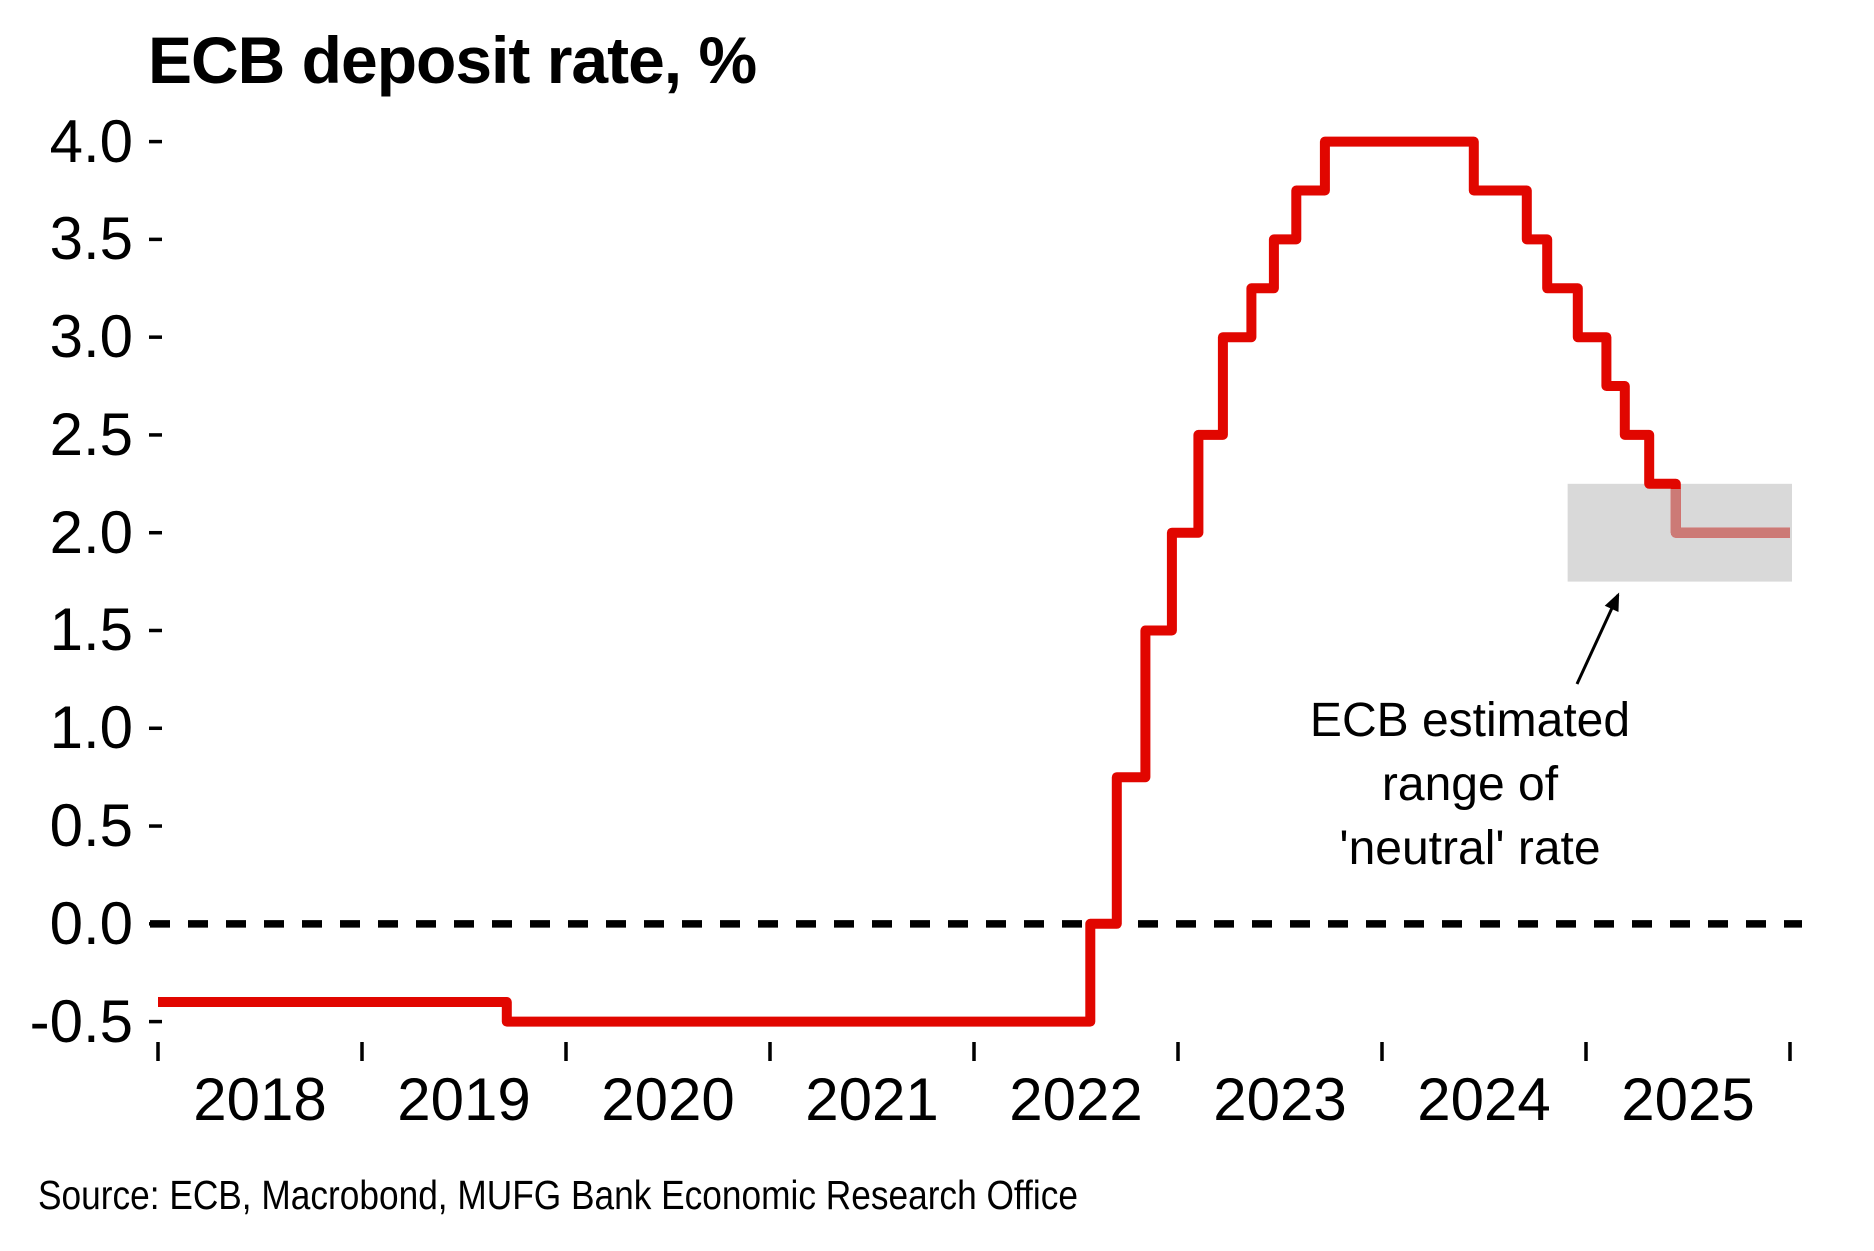  Describe the element at coordinates (91, 728) in the screenshot. I see `y-axis-label: 1.0` at that location.